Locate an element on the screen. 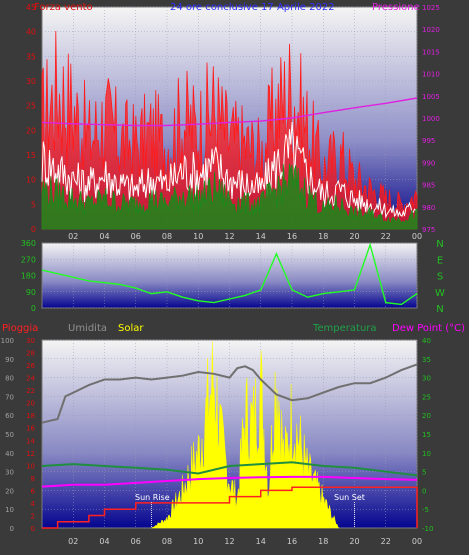 The height and width of the screenshot is (555, 469). x-tick-label-bottom: 18 is located at coordinates (323, 541).